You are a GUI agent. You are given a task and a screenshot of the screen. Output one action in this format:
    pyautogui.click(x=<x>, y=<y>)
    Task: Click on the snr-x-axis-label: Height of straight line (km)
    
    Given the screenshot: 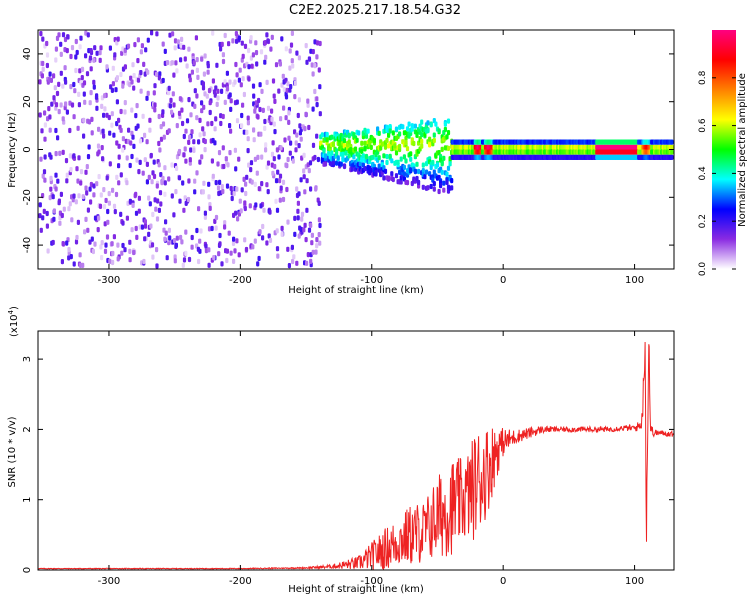 What is the action you would take?
    pyautogui.click(x=356, y=589)
    